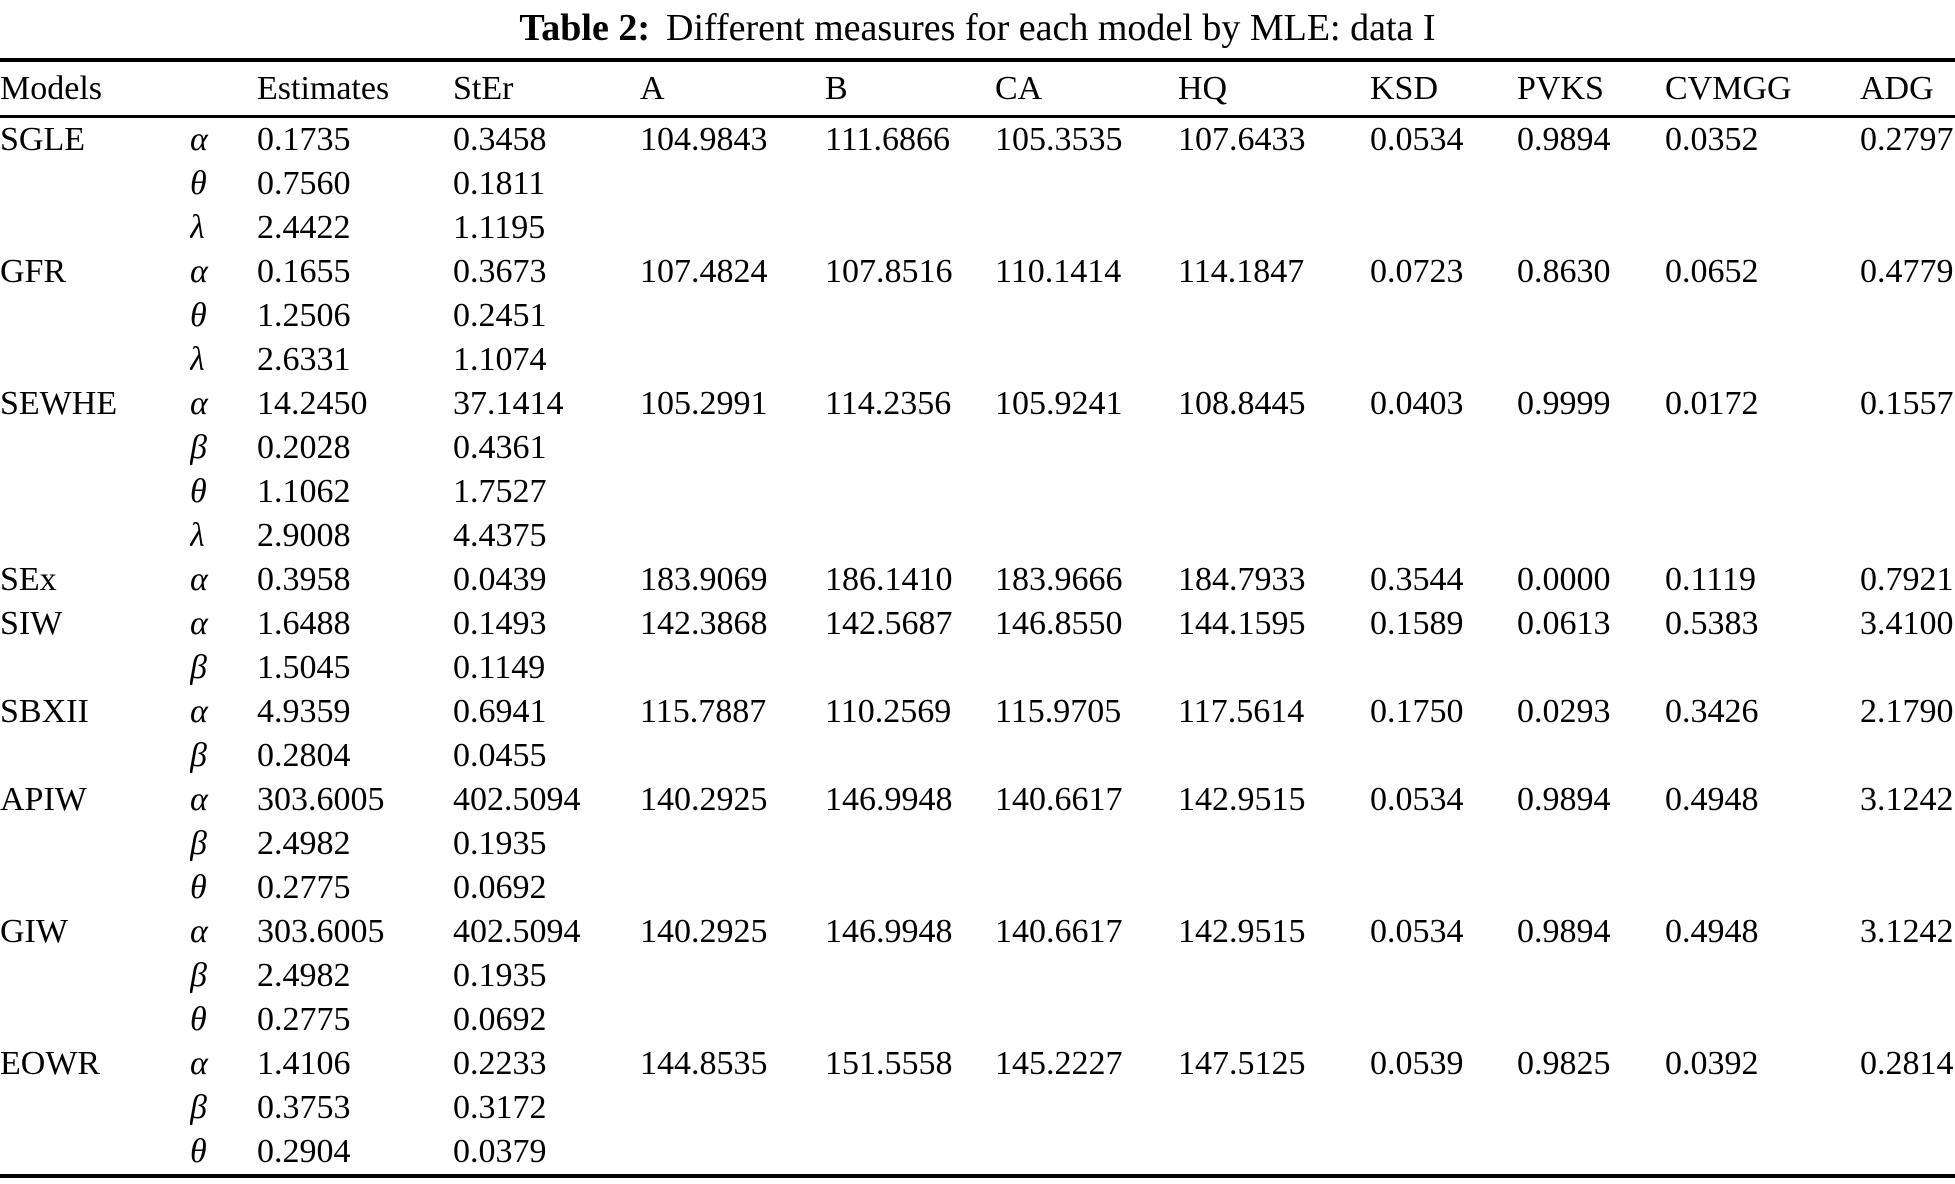  Describe the element at coordinates (321, 799) in the screenshot. I see `estimate-cell: 303.6005` at that location.